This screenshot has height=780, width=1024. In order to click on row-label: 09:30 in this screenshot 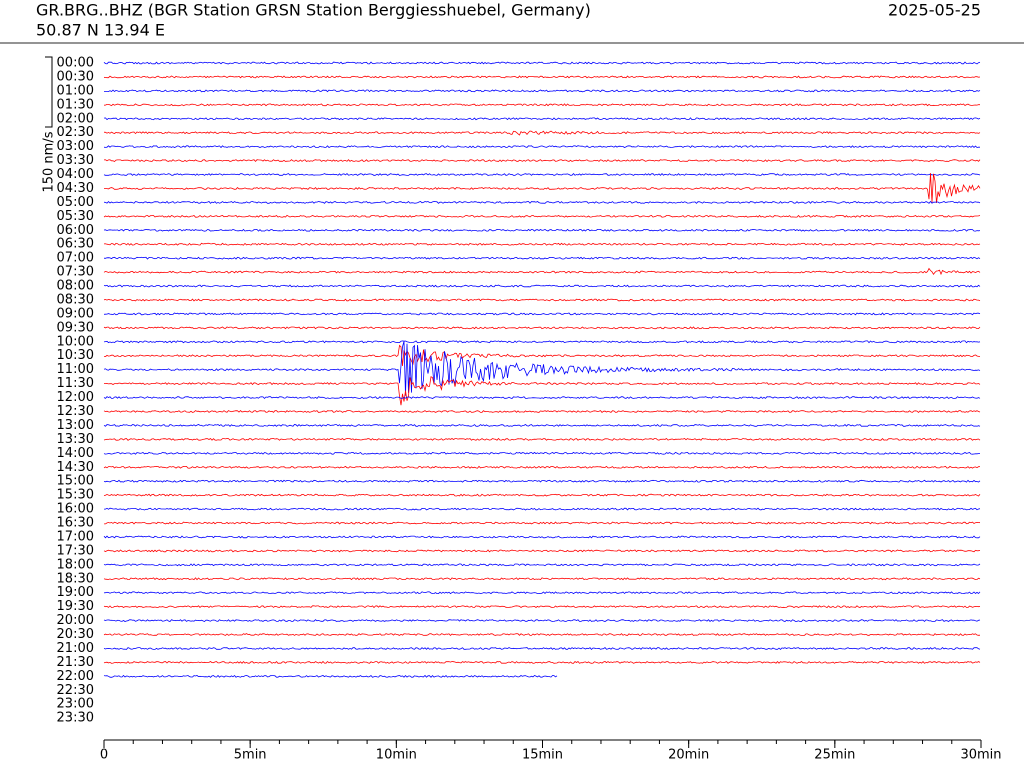, I will do `click(75, 327)`.